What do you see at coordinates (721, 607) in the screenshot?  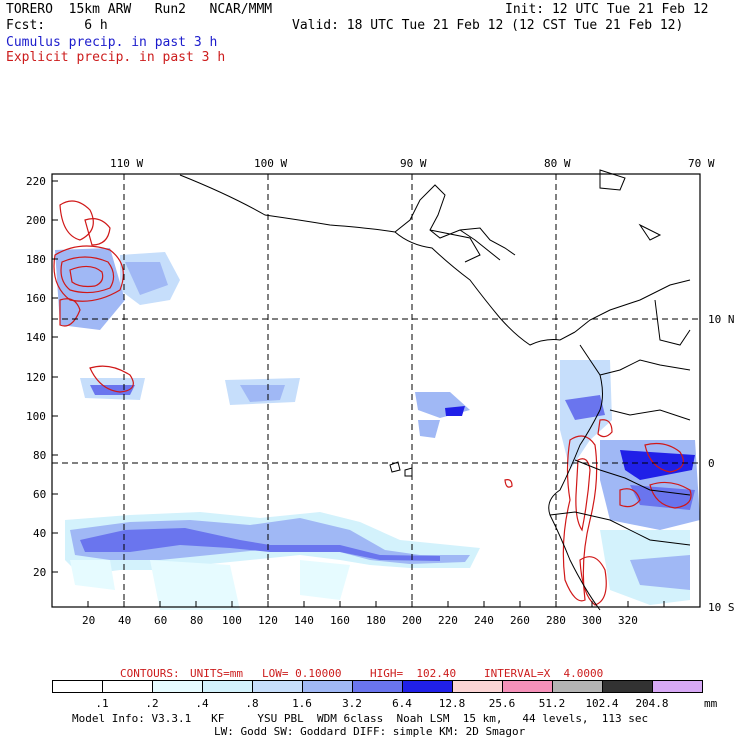 I see `lat-label: 10 S` at bounding box center [721, 607].